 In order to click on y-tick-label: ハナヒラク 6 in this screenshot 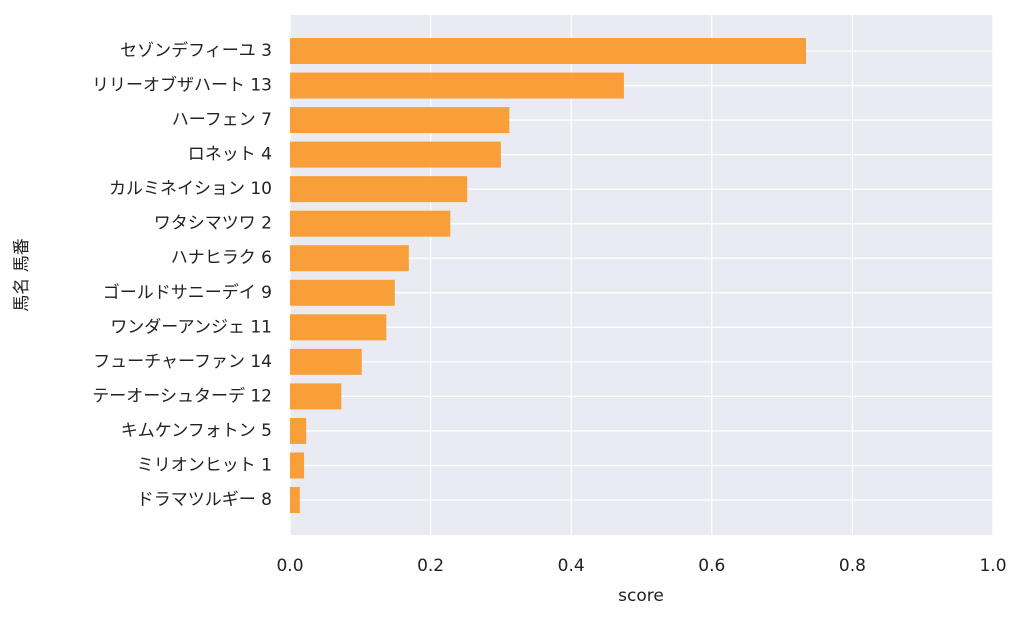, I will do `click(221, 258)`.